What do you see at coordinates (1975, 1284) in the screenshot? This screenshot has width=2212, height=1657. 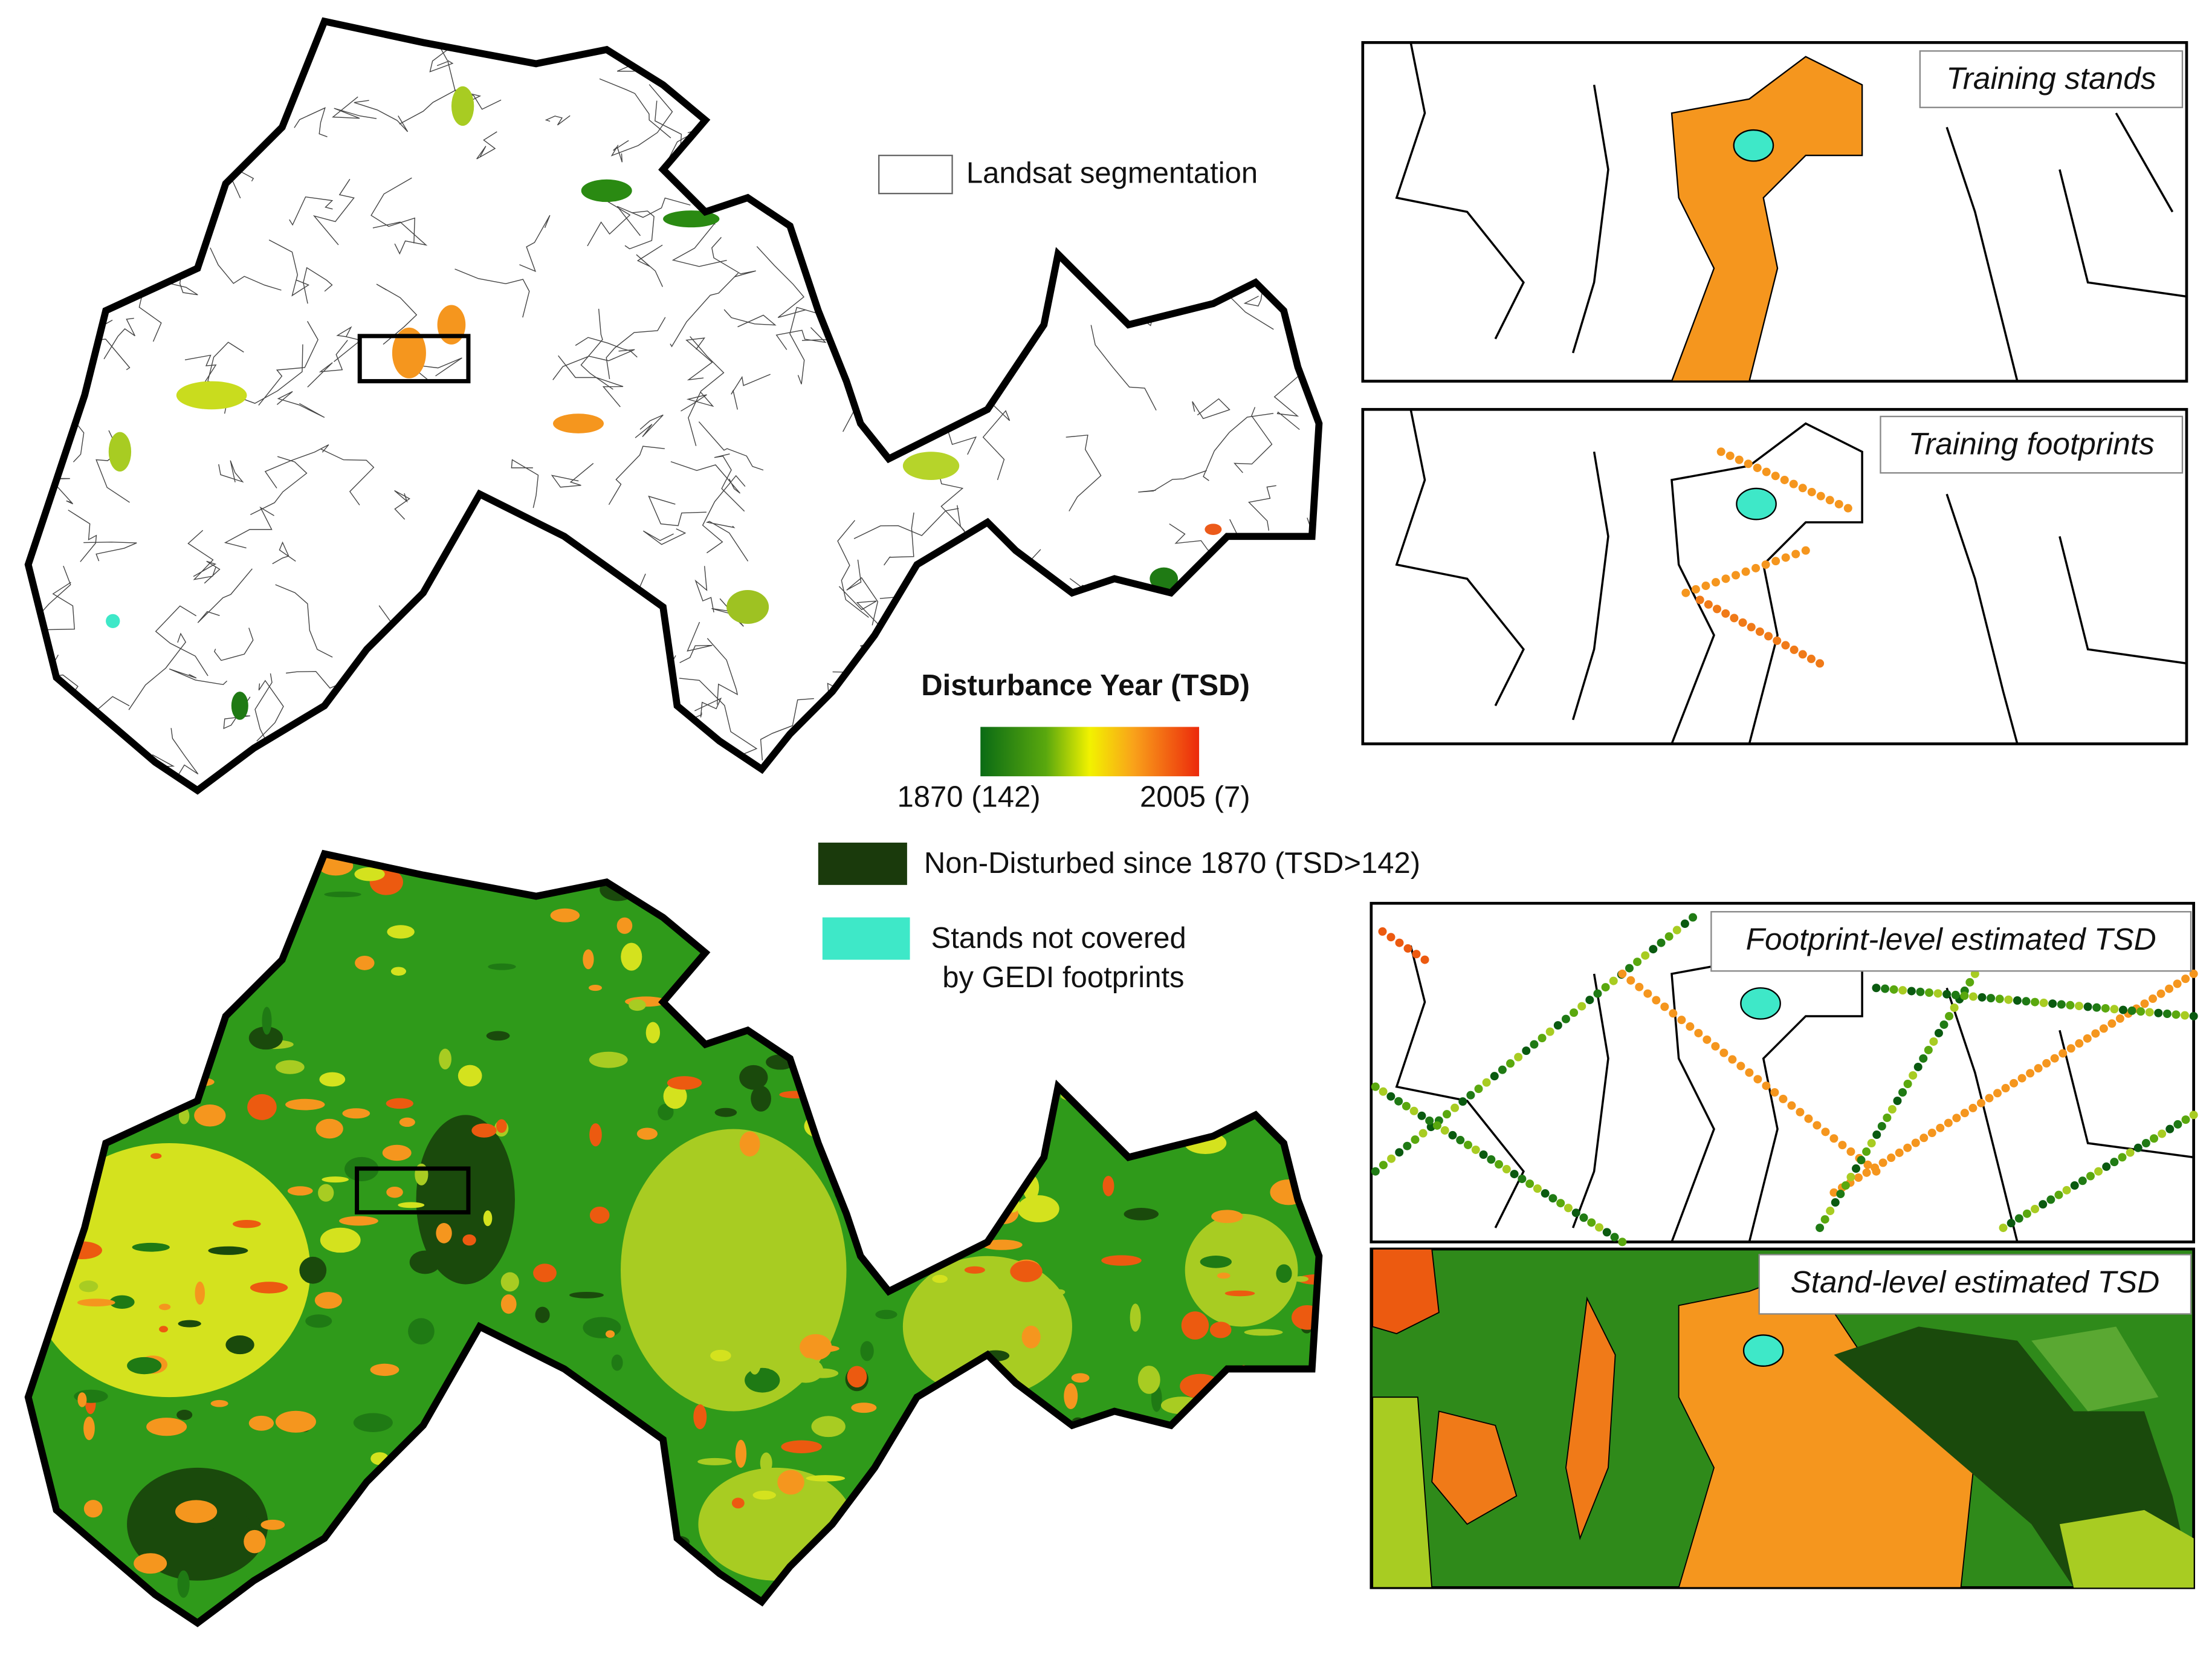 I see `panel-label-box` at bounding box center [1975, 1284].